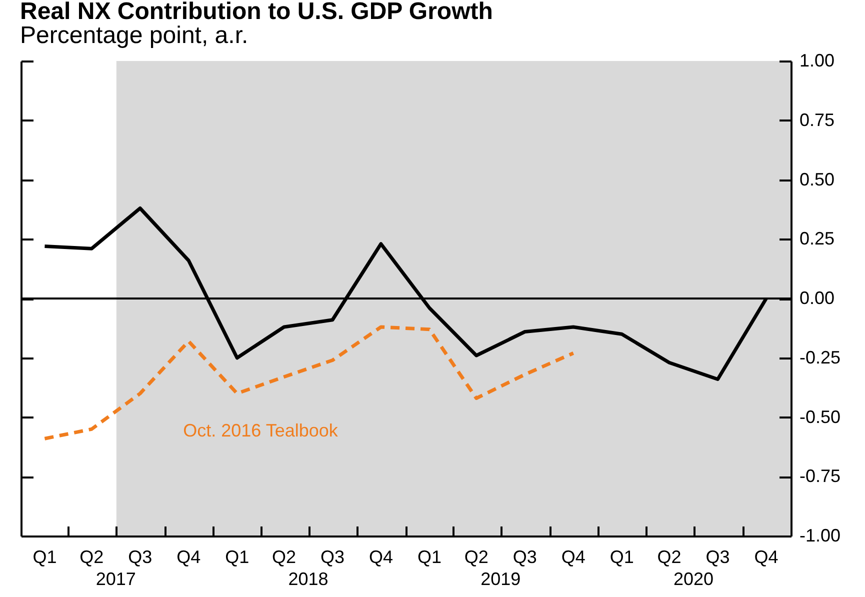 This screenshot has height=597, width=865. I want to click on y-tick-label: -0.25, so click(820, 357).